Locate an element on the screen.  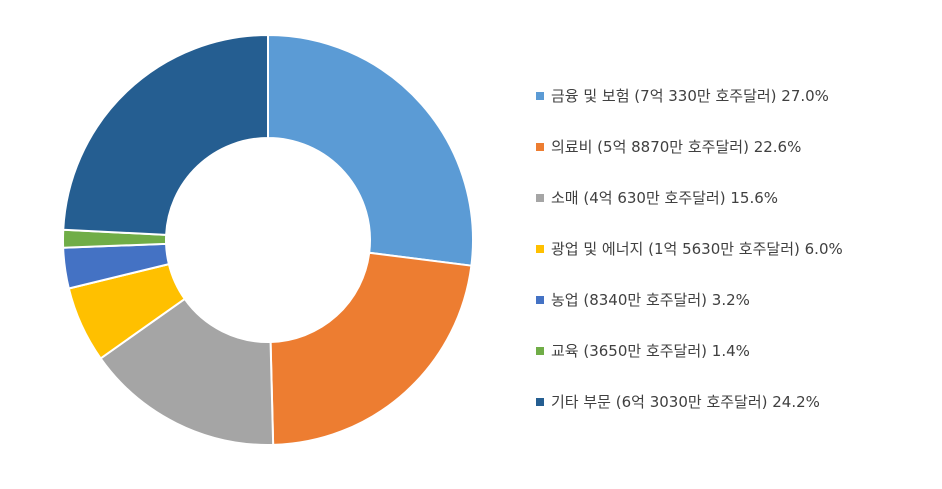
legend-label: 의료비 (5억 8870만 호주달러) 22.6% is located at coordinates (676, 147).